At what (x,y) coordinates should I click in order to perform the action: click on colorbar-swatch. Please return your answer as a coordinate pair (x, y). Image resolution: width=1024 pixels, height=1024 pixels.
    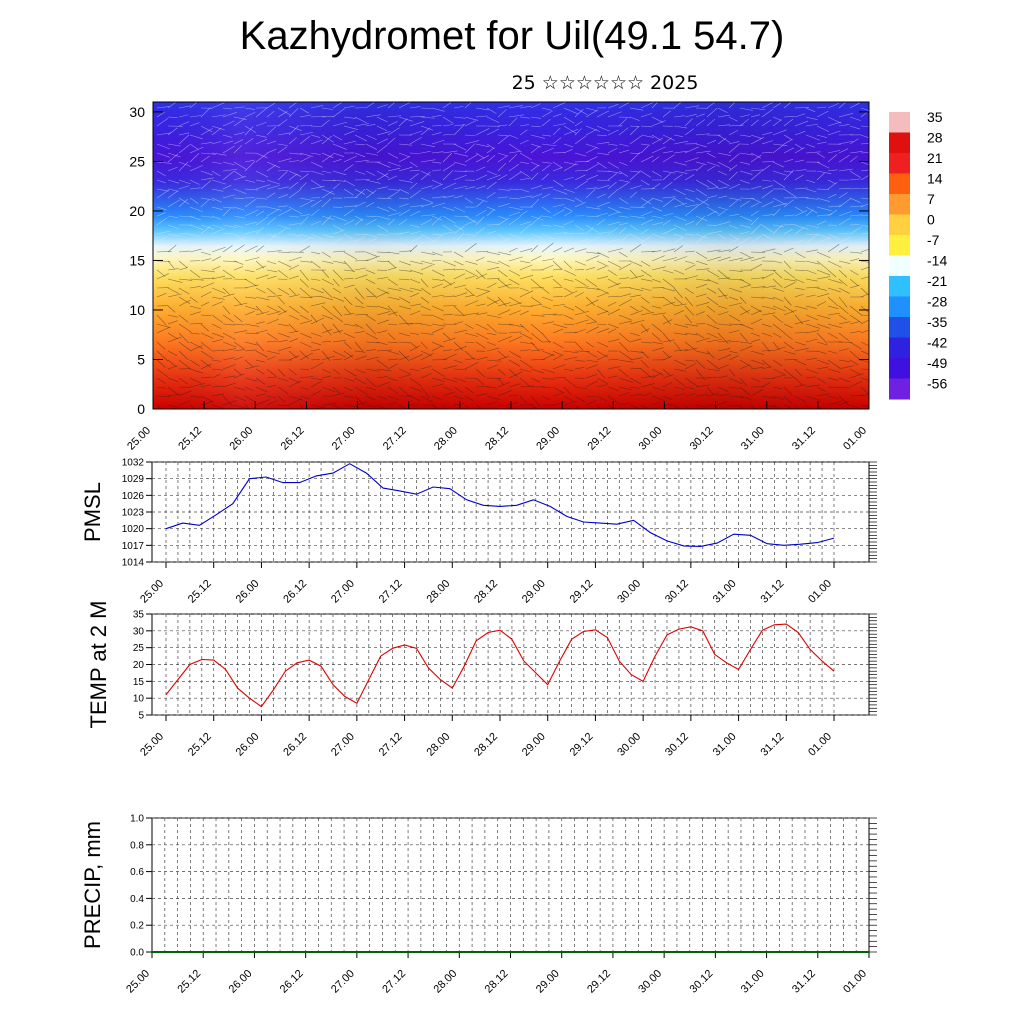
    Looking at the image, I should click on (899, 286).